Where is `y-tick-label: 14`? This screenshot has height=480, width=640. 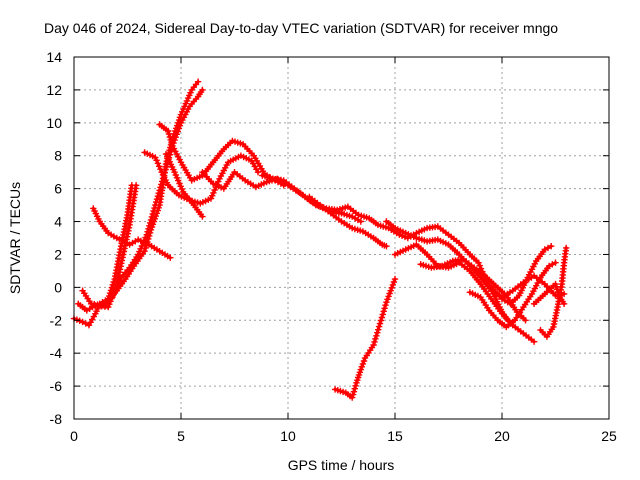
y-tick-label: 14 is located at coordinates (54, 57).